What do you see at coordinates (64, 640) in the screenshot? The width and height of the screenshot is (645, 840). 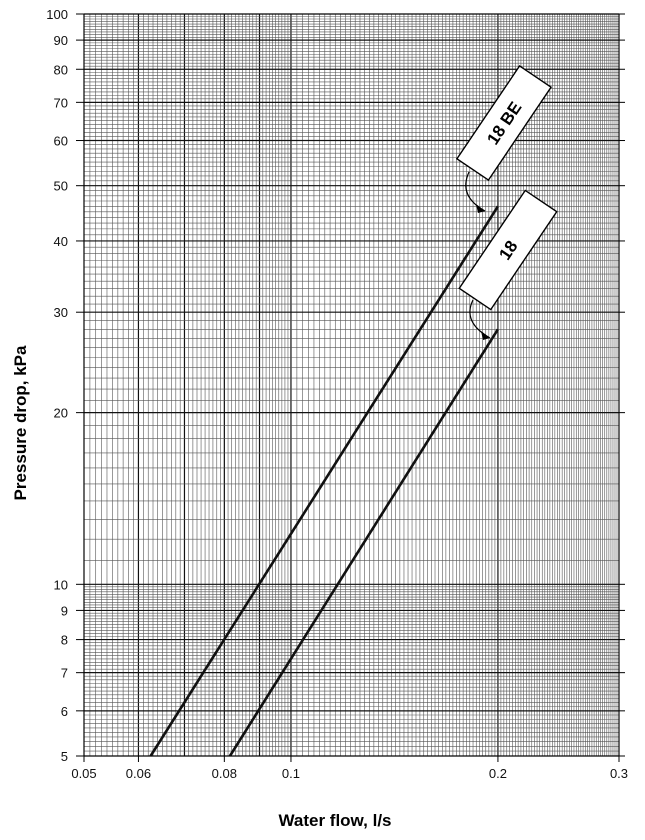 I see `y-tick-label: 8` at bounding box center [64, 640].